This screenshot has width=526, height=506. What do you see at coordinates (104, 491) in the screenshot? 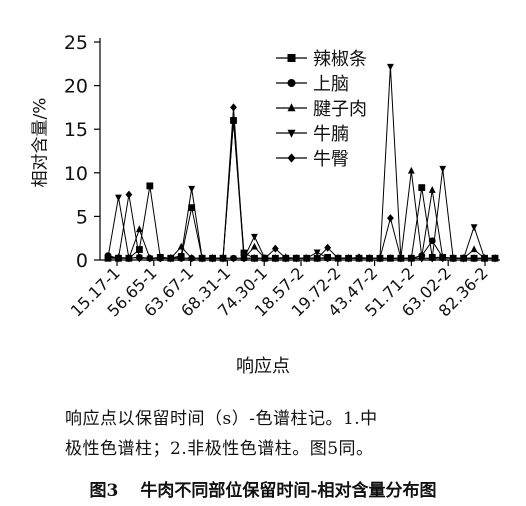
I see `figure-number: 图3` at bounding box center [104, 491].